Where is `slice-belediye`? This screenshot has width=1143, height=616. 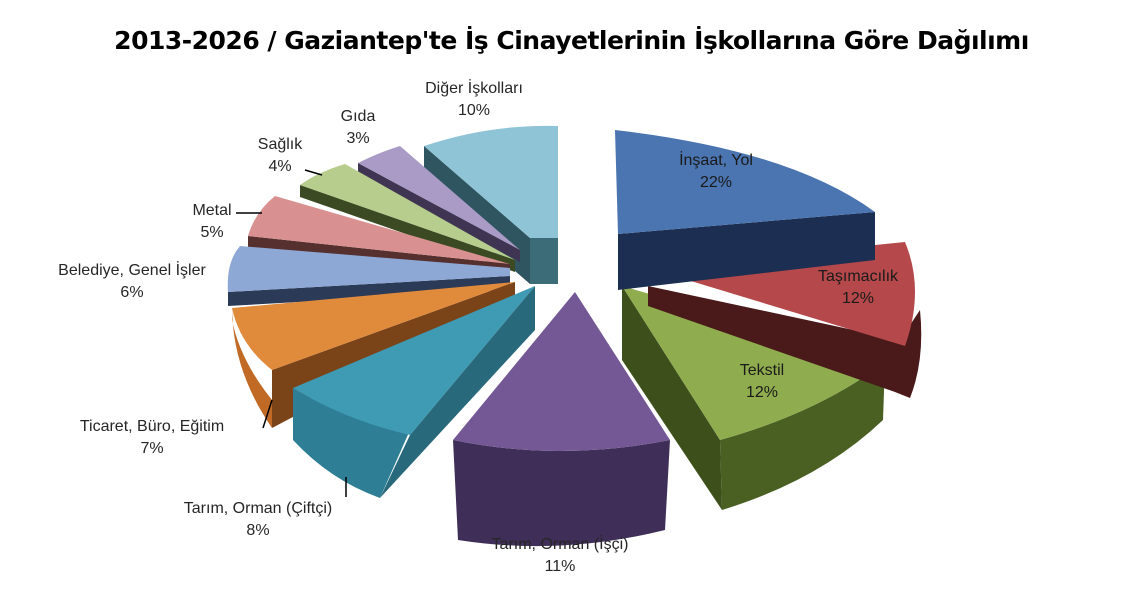
slice-belediye is located at coordinates (368, 276).